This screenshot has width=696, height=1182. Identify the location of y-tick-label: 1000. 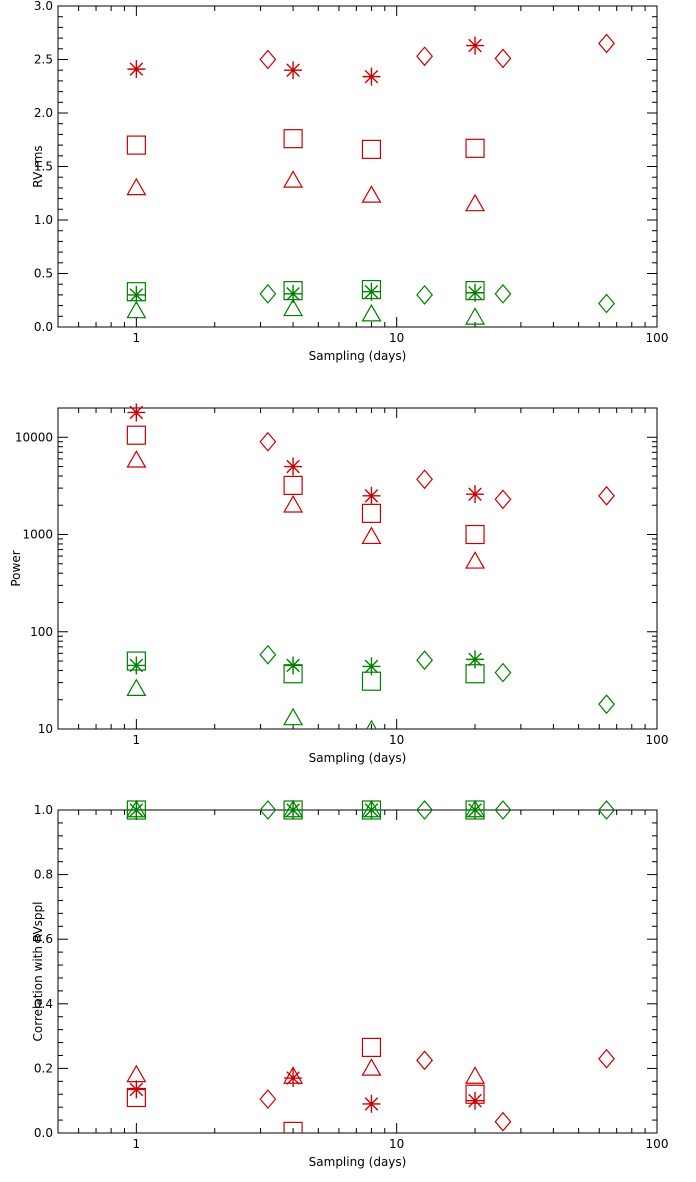
(37, 535).